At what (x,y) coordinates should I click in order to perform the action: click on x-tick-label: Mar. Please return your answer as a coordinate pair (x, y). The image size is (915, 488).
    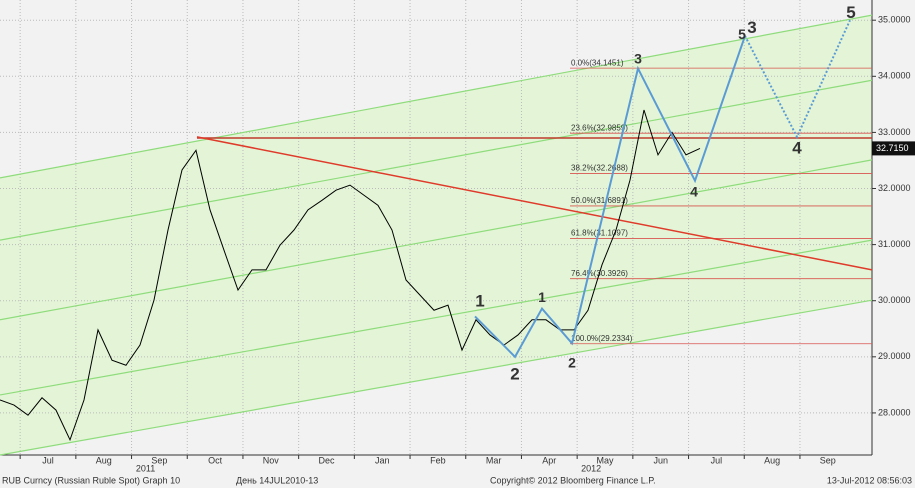
    Looking at the image, I should click on (494, 460).